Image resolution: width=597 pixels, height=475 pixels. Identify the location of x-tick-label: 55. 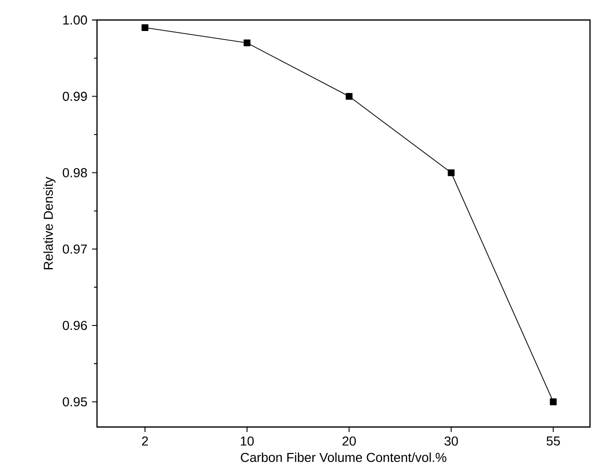
(553, 441).